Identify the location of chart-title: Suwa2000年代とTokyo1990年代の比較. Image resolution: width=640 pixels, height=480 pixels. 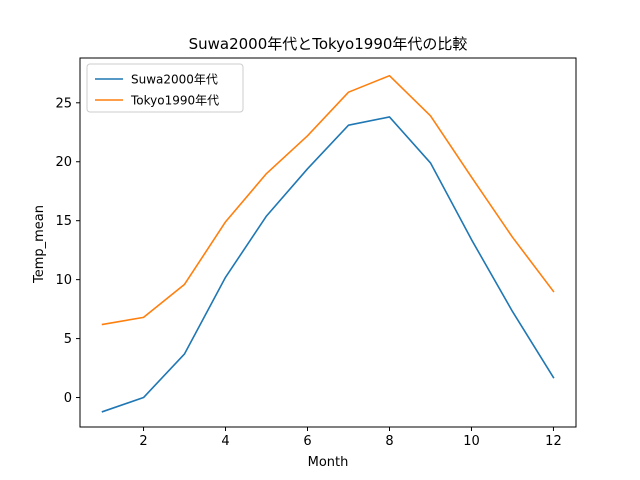
(328, 44).